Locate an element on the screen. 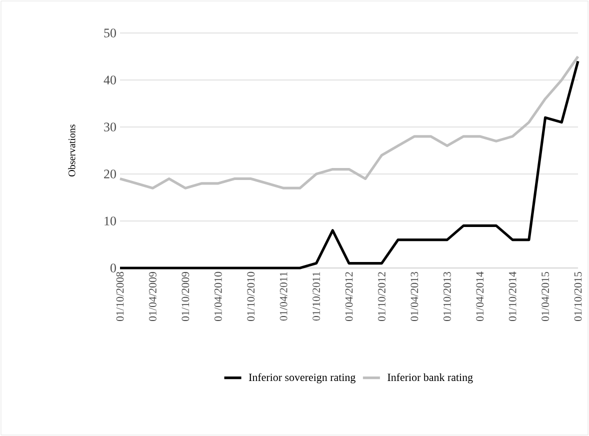  x-tick-label: 01/04/2012 is located at coordinates (349, 297).